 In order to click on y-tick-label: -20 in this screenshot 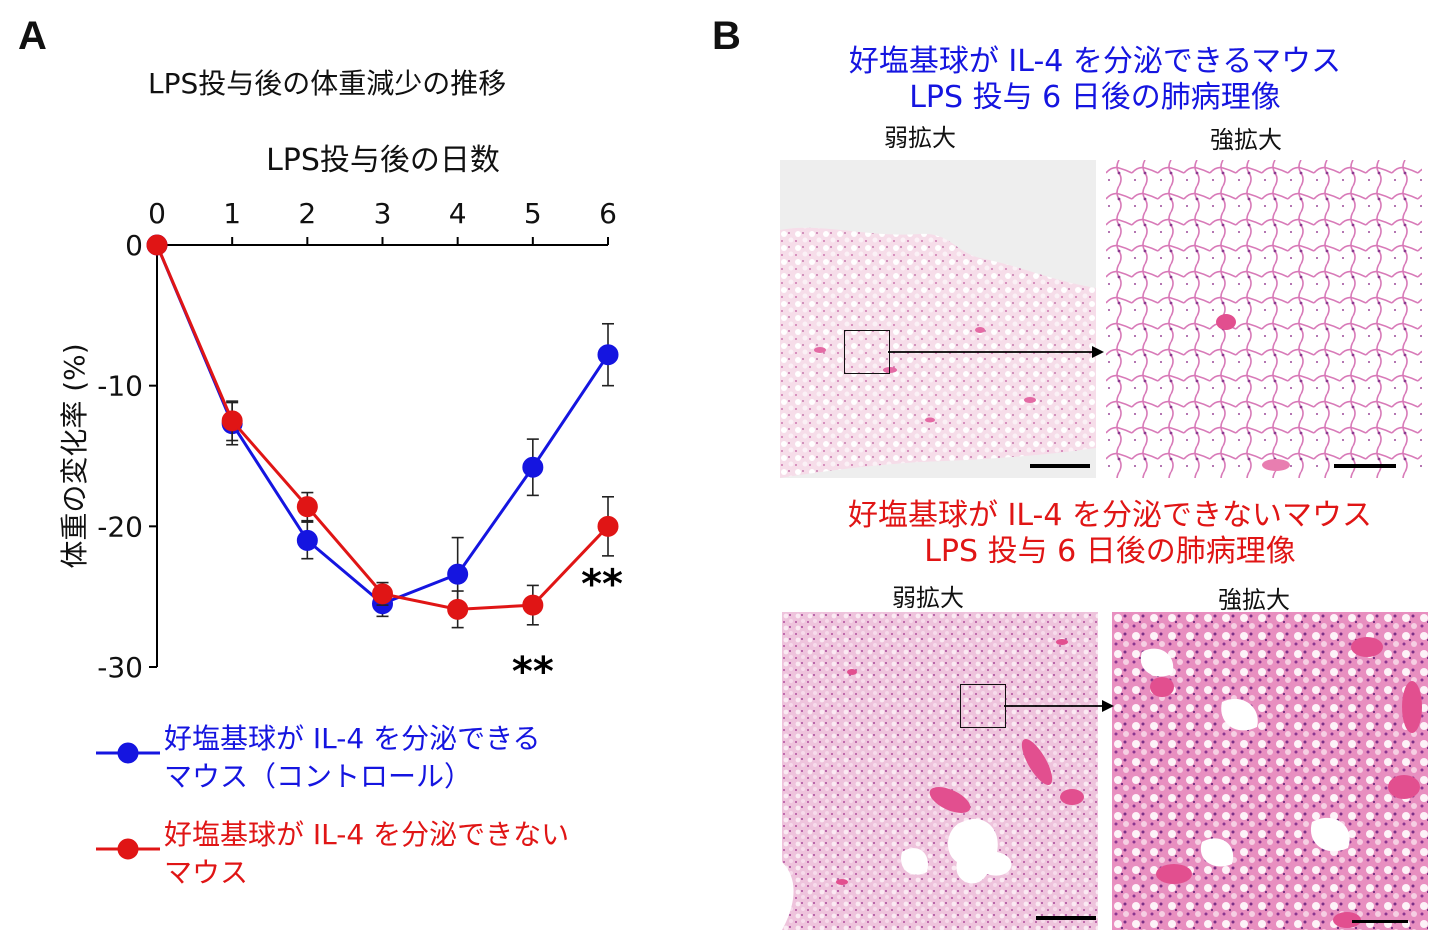, I will do `click(120, 526)`.